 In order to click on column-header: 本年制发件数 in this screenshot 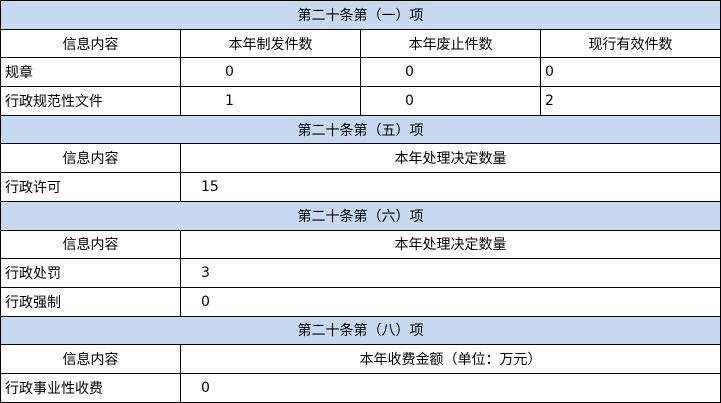, I will do `click(270, 43)`.